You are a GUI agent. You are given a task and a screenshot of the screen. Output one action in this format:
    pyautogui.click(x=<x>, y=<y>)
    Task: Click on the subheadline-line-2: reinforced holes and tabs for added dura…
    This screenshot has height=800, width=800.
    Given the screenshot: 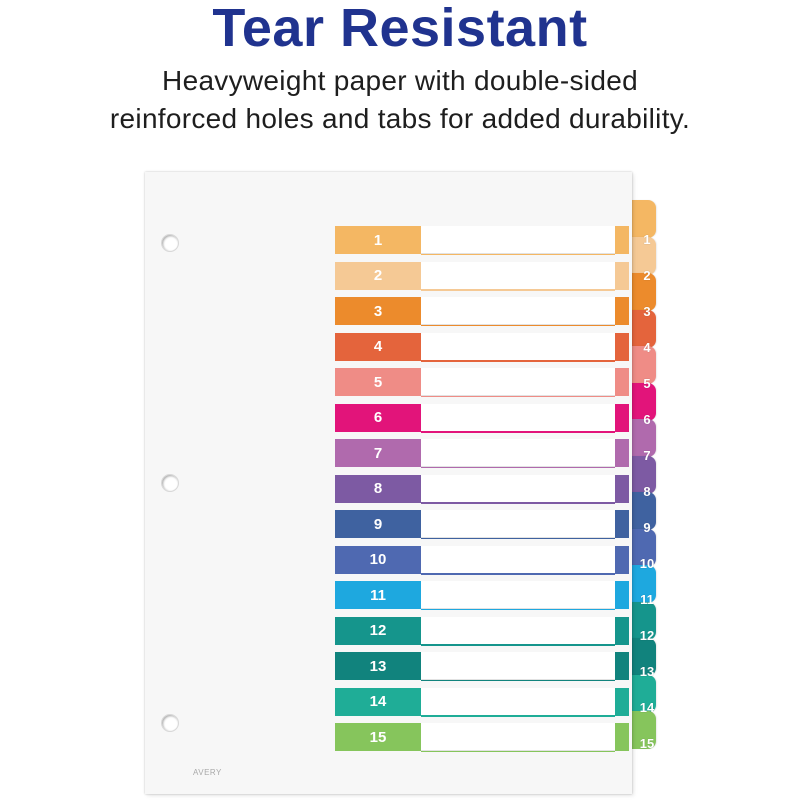 What is the action you would take?
    pyautogui.click(x=400, y=118)
    